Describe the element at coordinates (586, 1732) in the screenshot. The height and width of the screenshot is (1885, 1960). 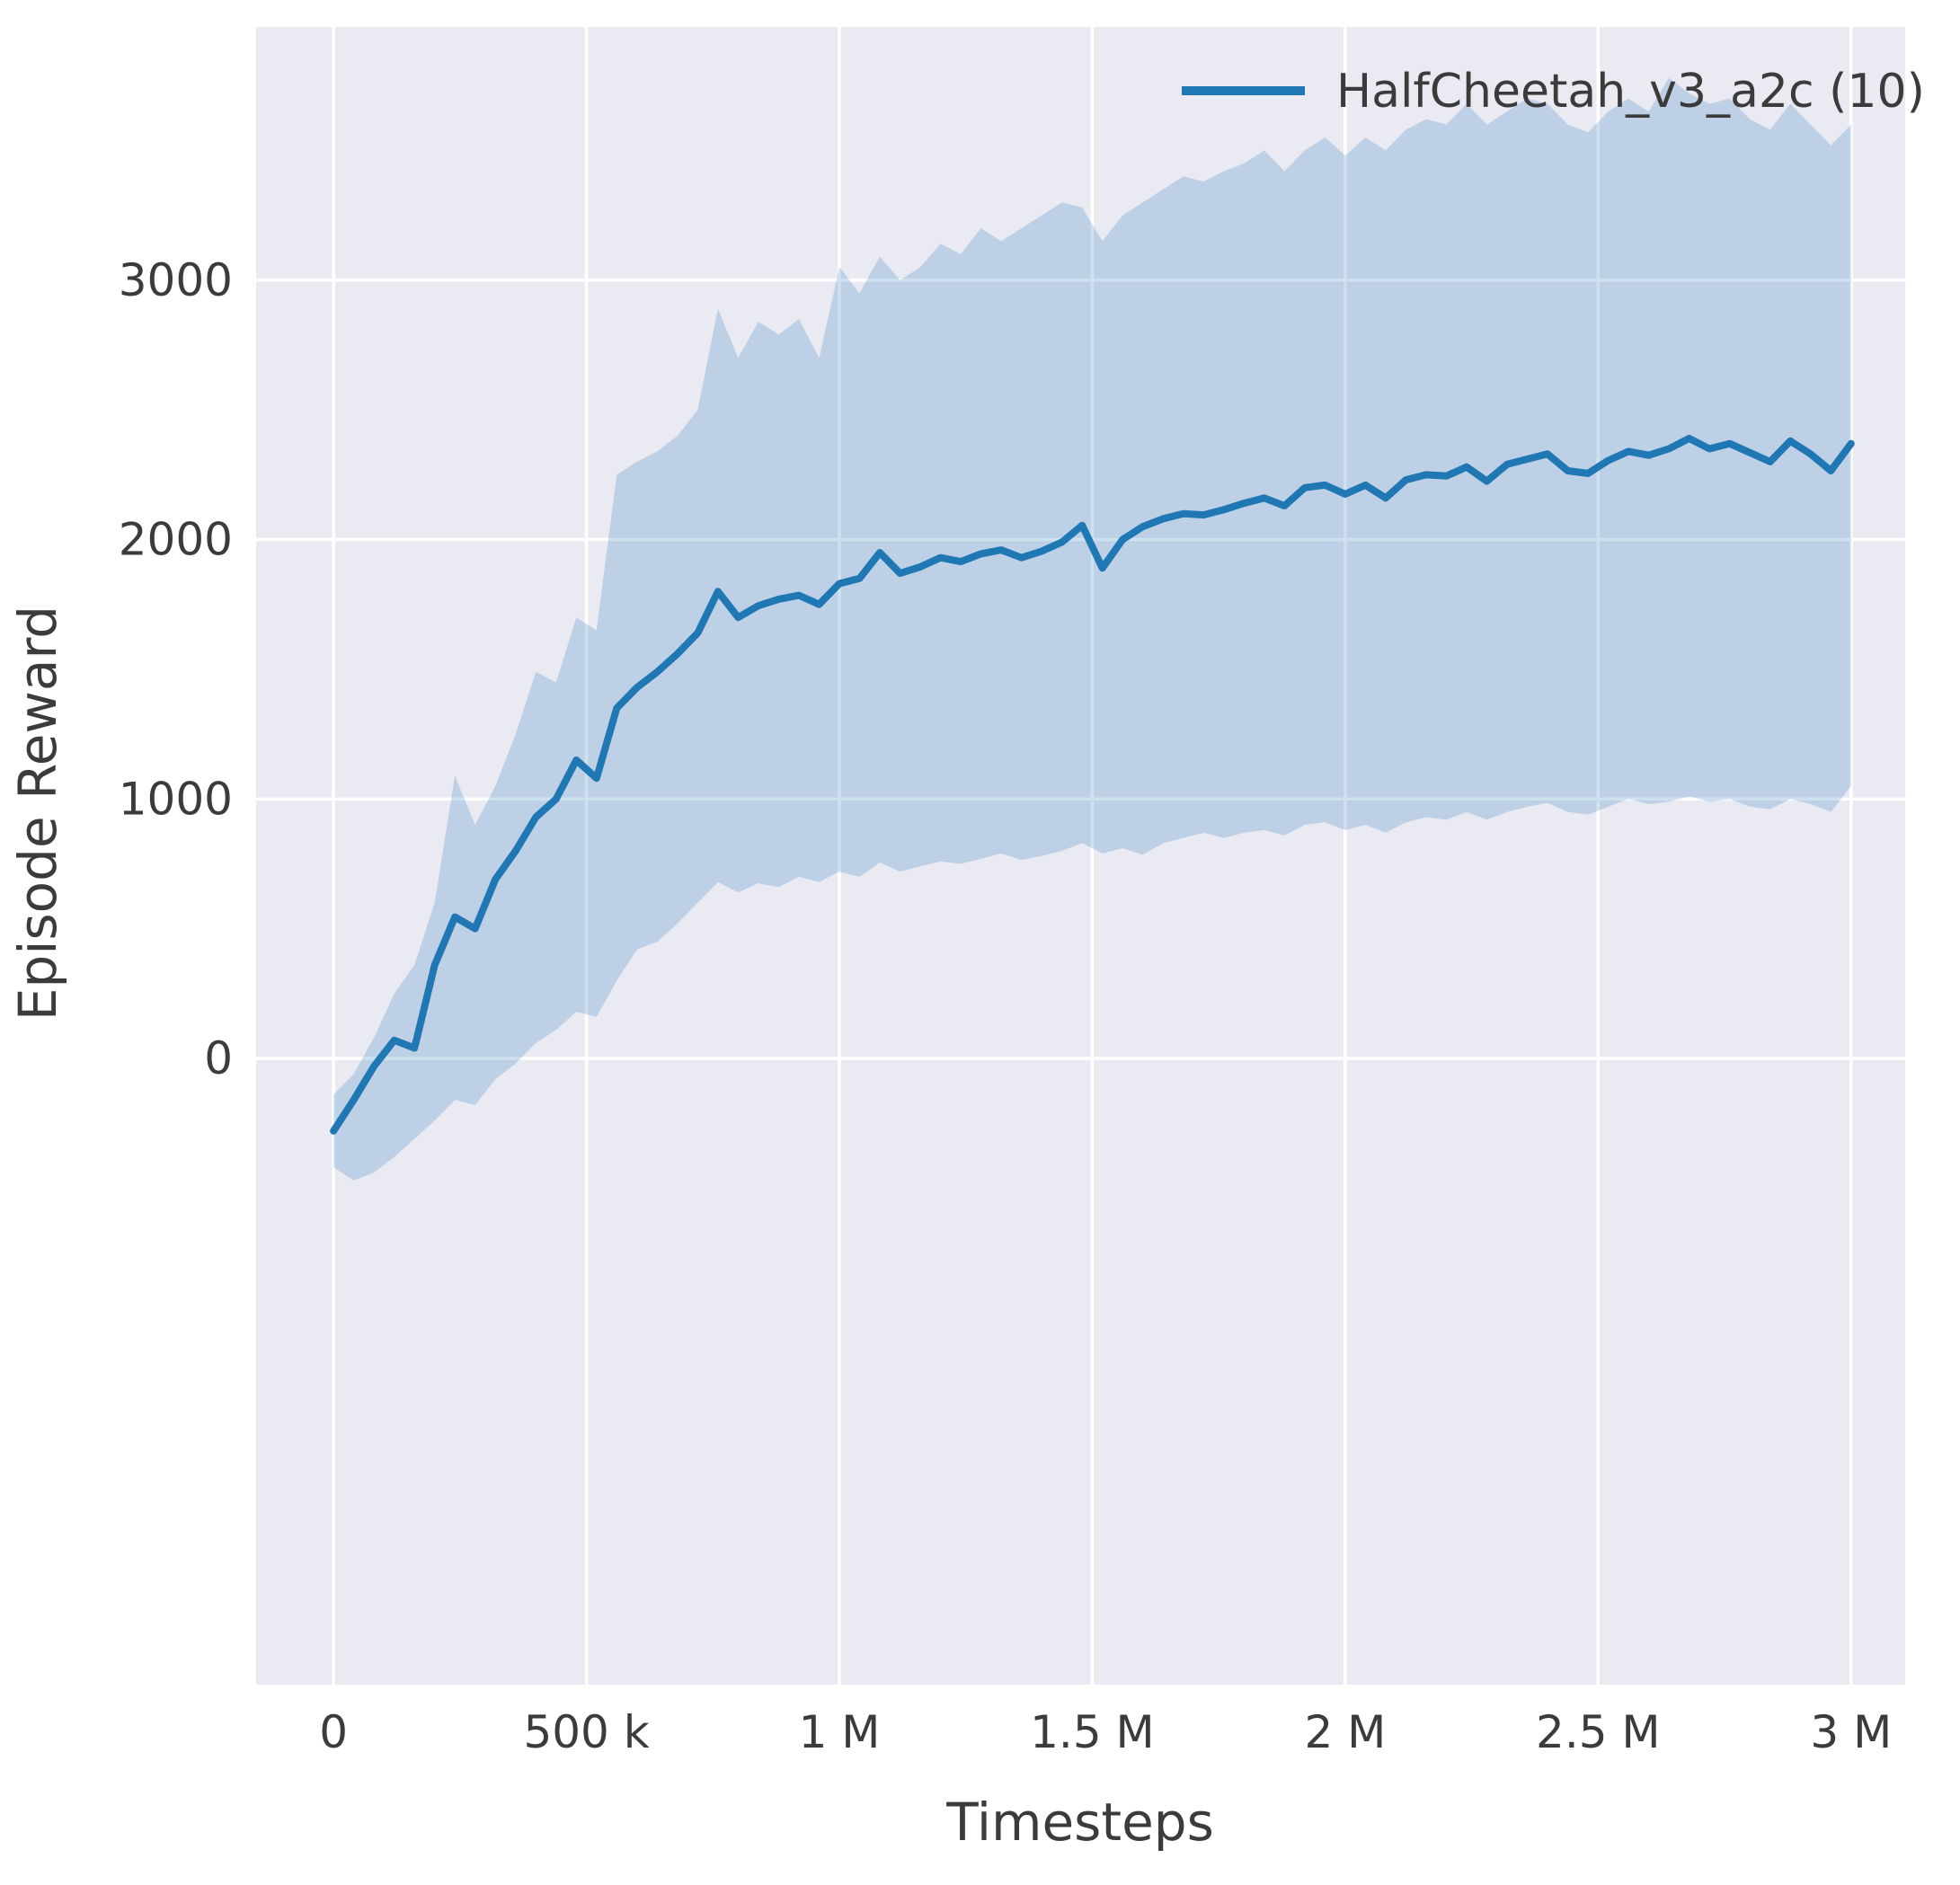
I see `x-tick-label: 500 k` at that location.